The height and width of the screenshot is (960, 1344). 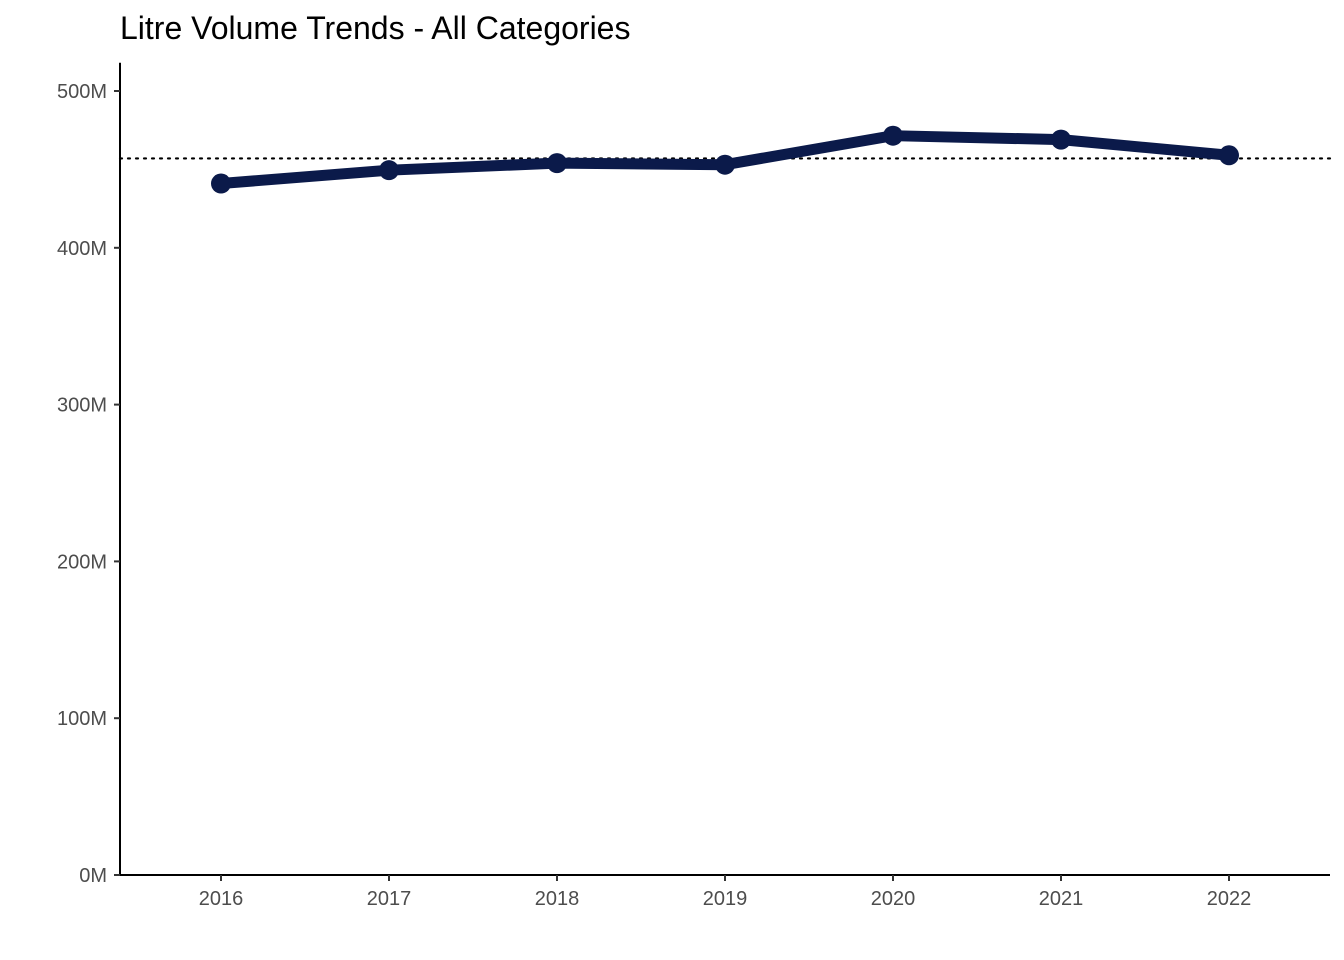 What do you see at coordinates (725, 164) in the screenshot?
I see `data-point-2019` at bounding box center [725, 164].